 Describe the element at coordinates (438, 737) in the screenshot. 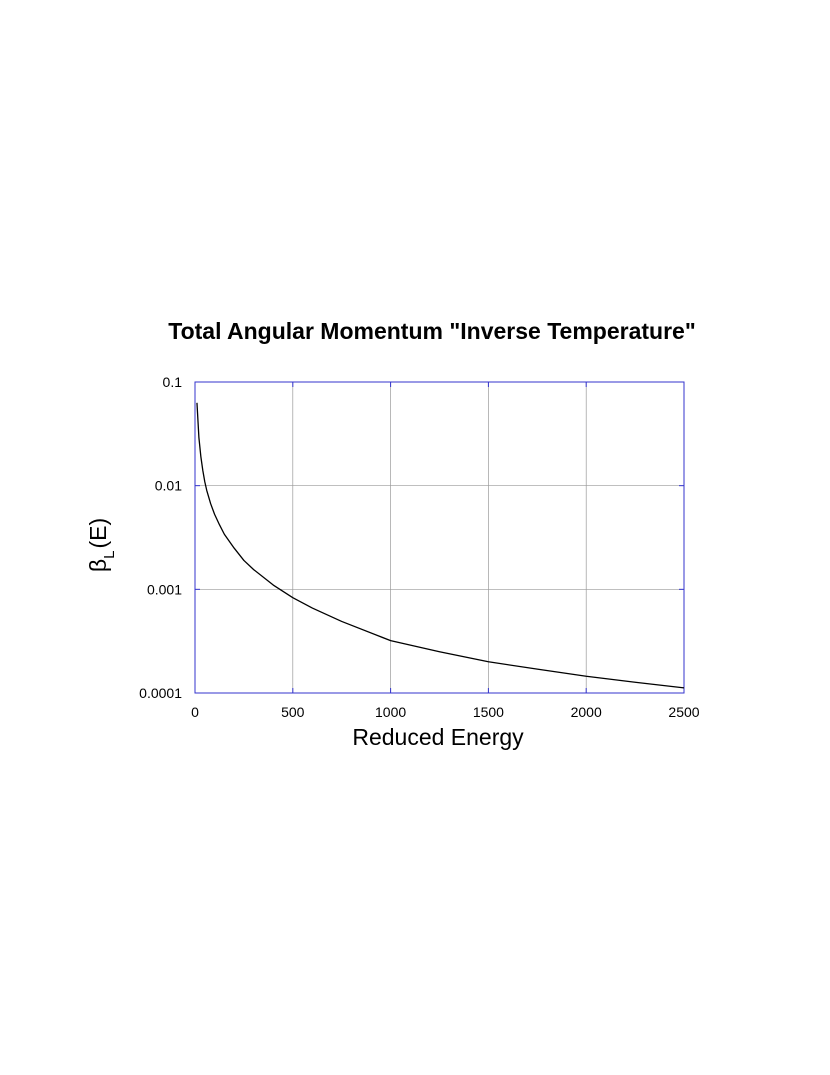

I see `x-axis-title: Reduced Energy` at that location.